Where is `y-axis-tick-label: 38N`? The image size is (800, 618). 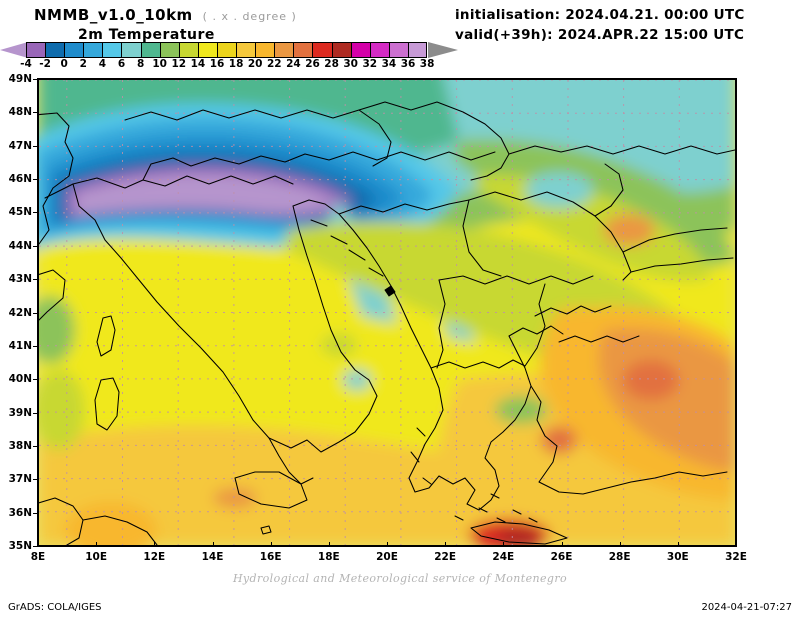
y-axis-tick-label: 38N is located at coordinates (20, 445).